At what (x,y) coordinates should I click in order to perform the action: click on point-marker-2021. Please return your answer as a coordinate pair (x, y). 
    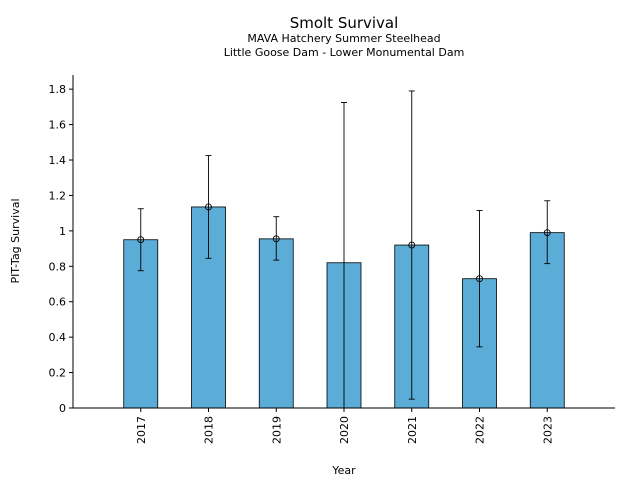
    Looking at the image, I should click on (412, 245).